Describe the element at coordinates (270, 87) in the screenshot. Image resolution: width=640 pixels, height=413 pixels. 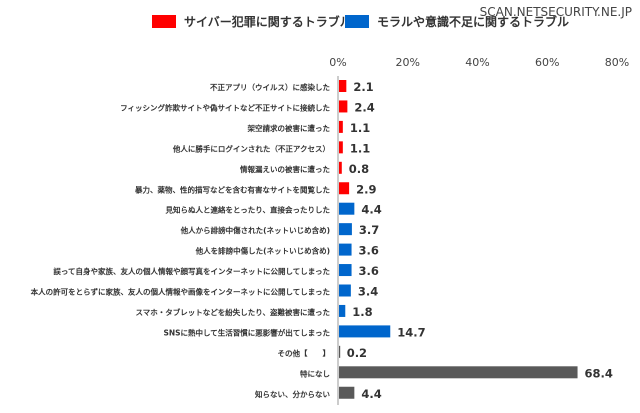
I see `category-label: 不正アプリ（ウイルス）に感染した` at that location.